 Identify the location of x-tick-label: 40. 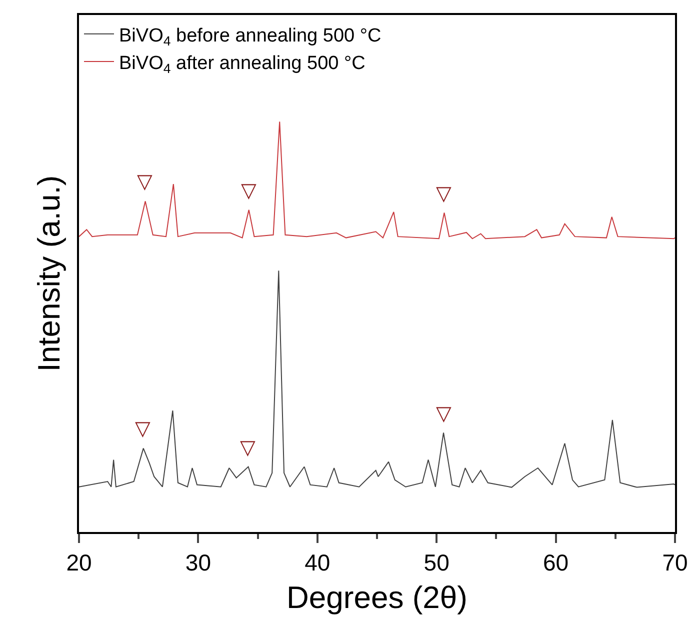
(317, 562).